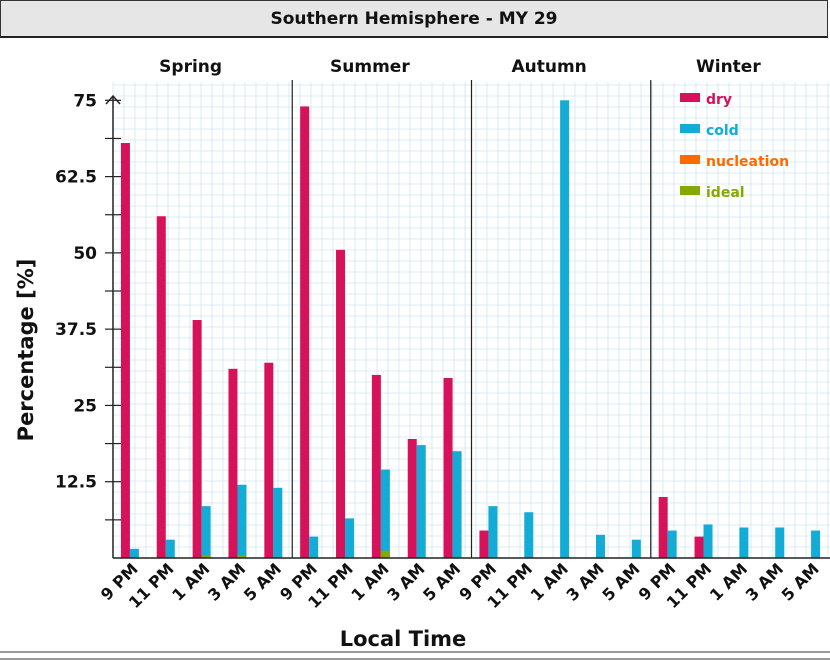 This screenshot has height=661, width=830. Describe the element at coordinates (85, 406) in the screenshot. I see `y-tick-label: 25` at that location.